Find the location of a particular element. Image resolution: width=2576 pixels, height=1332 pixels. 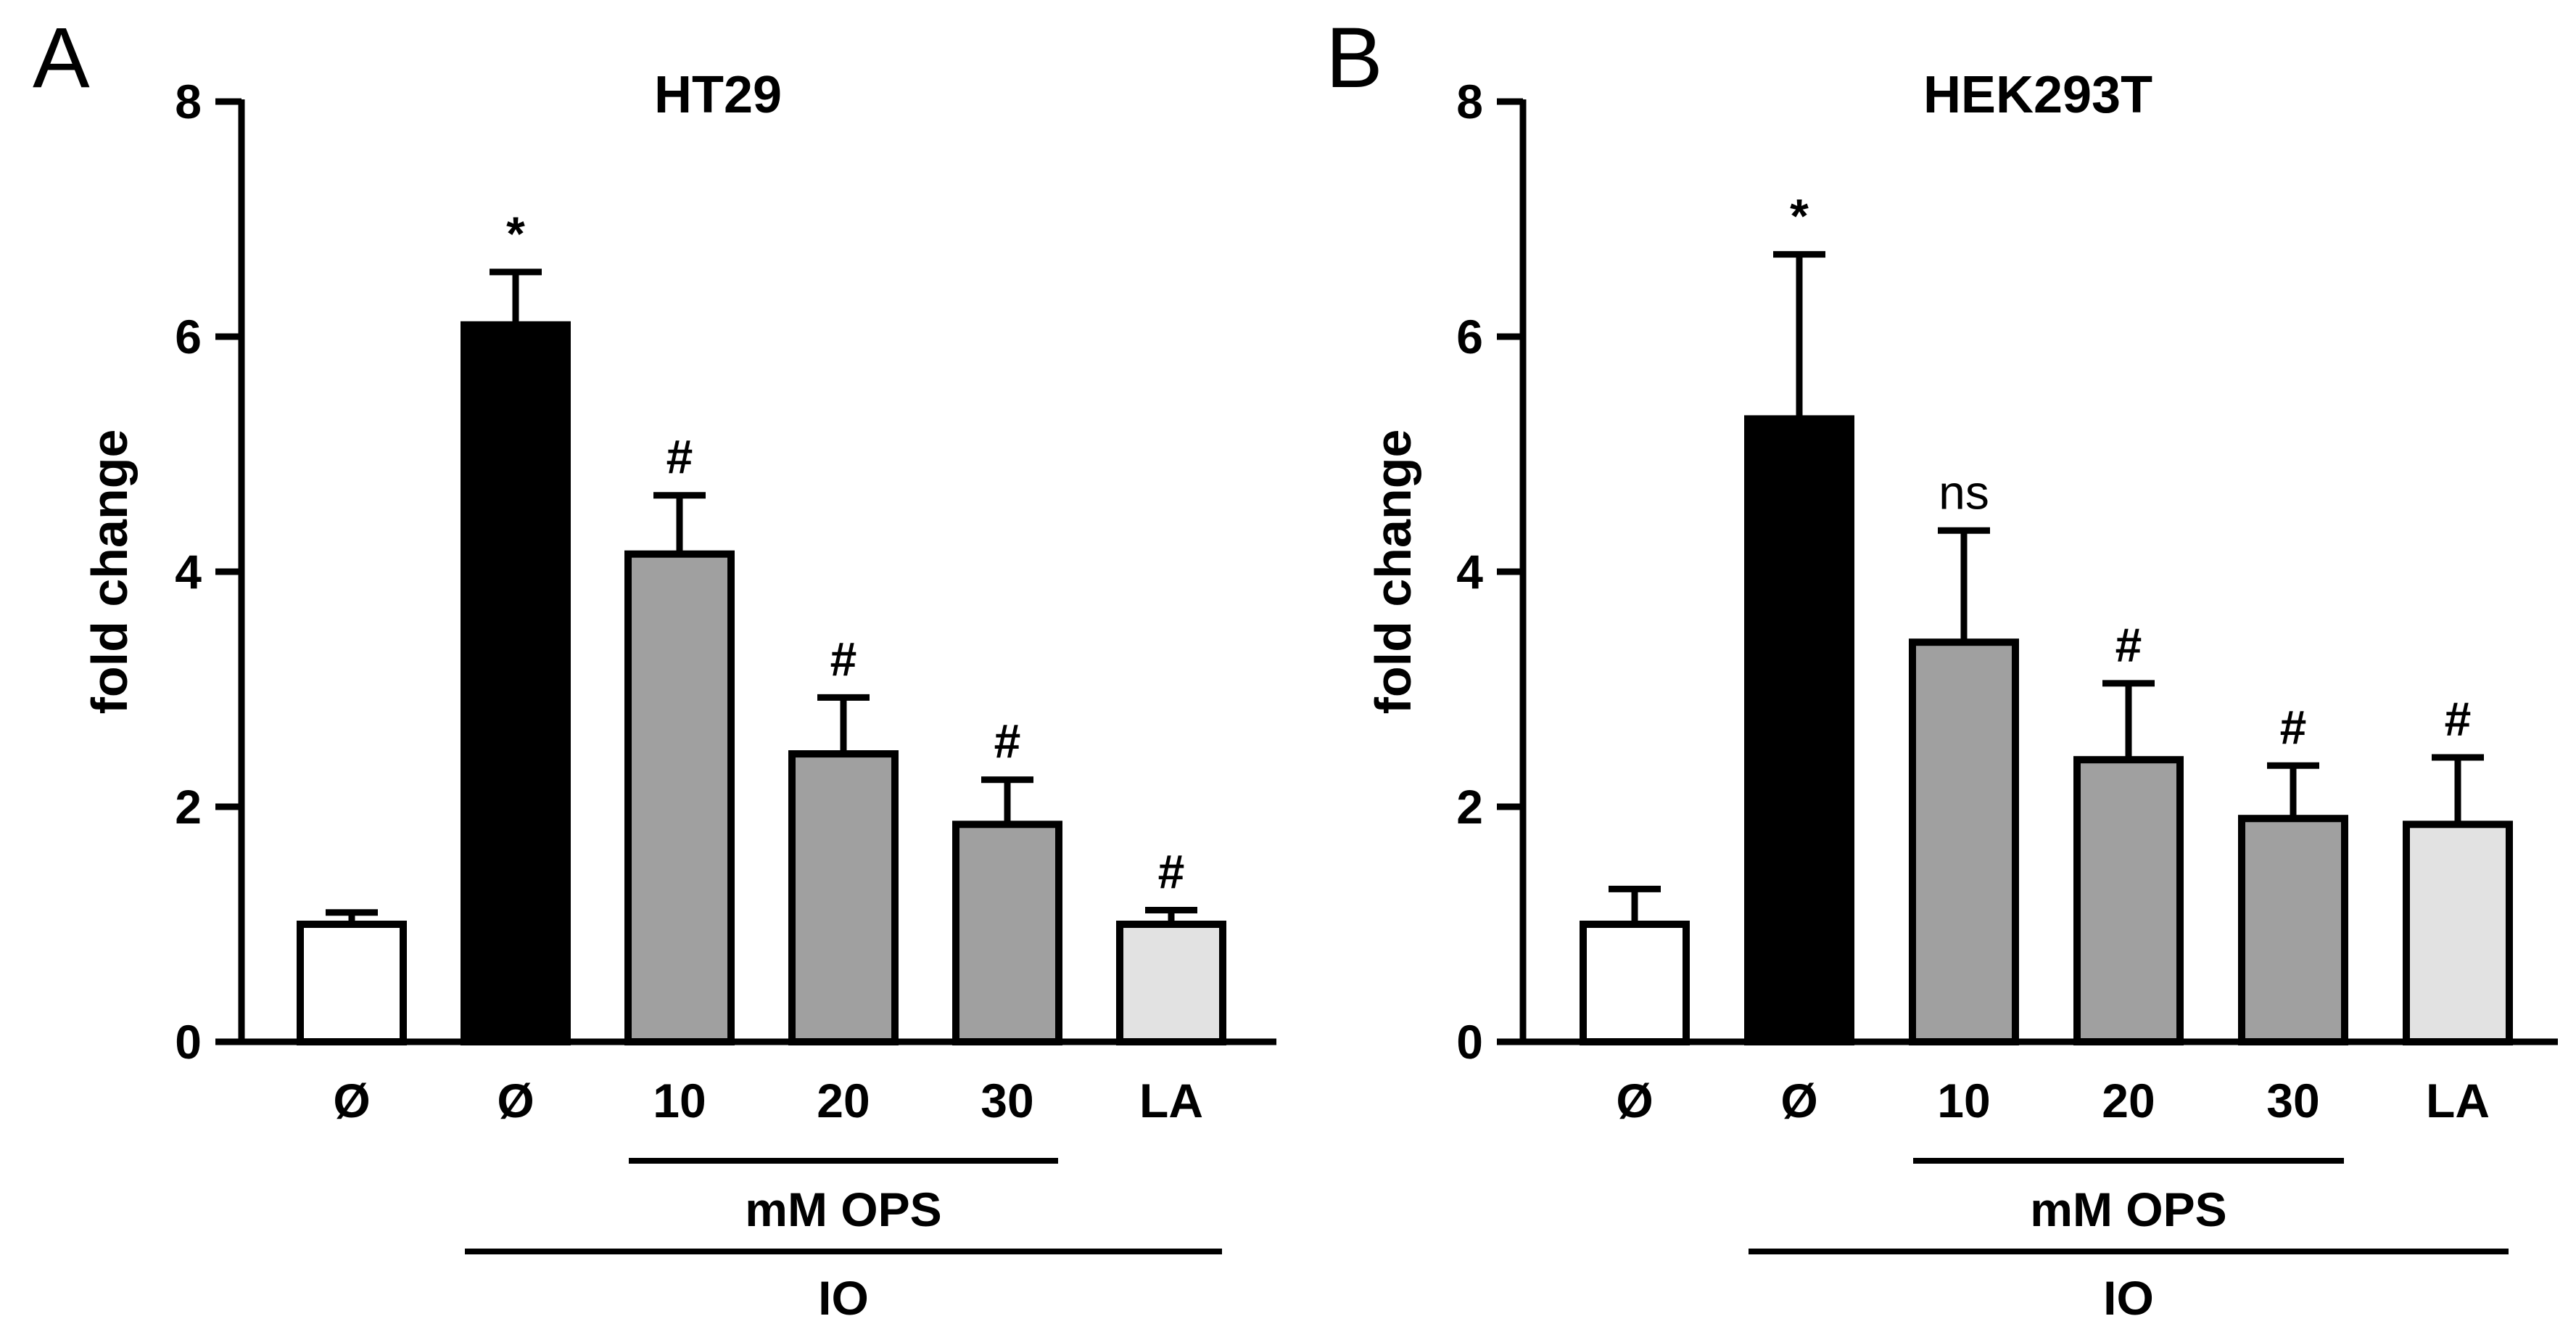

significance-label: ns is located at coordinates (1964, 492).